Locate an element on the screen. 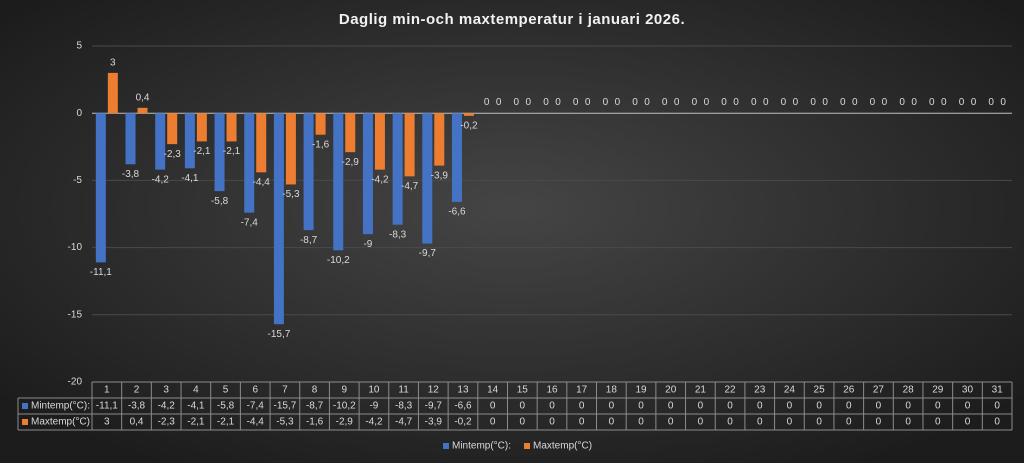 The image size is (1024, 463). x-tick-label: 19 is located at coordinates (641, 390).